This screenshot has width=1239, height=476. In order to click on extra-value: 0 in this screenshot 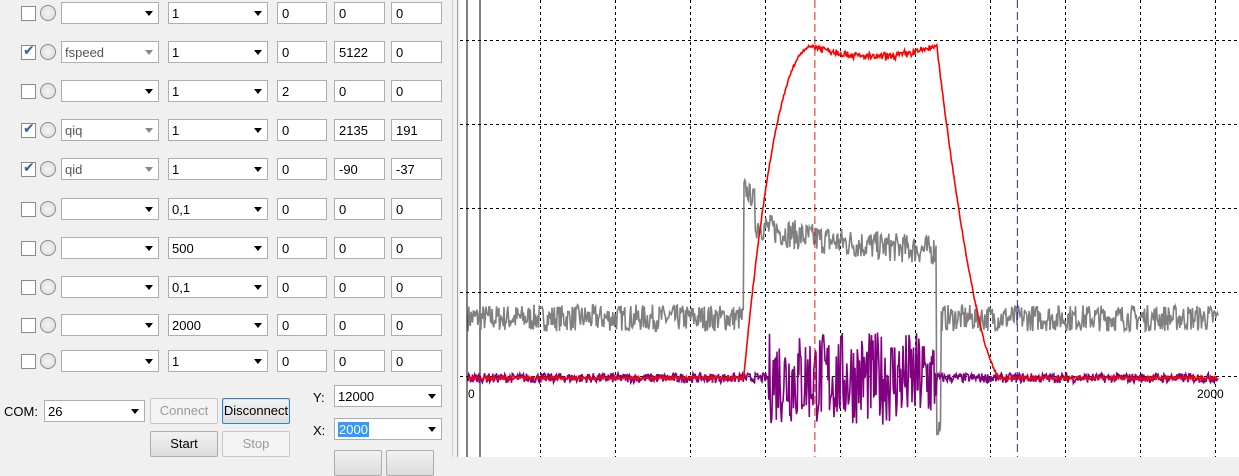, I will do `click(400, 361)`.